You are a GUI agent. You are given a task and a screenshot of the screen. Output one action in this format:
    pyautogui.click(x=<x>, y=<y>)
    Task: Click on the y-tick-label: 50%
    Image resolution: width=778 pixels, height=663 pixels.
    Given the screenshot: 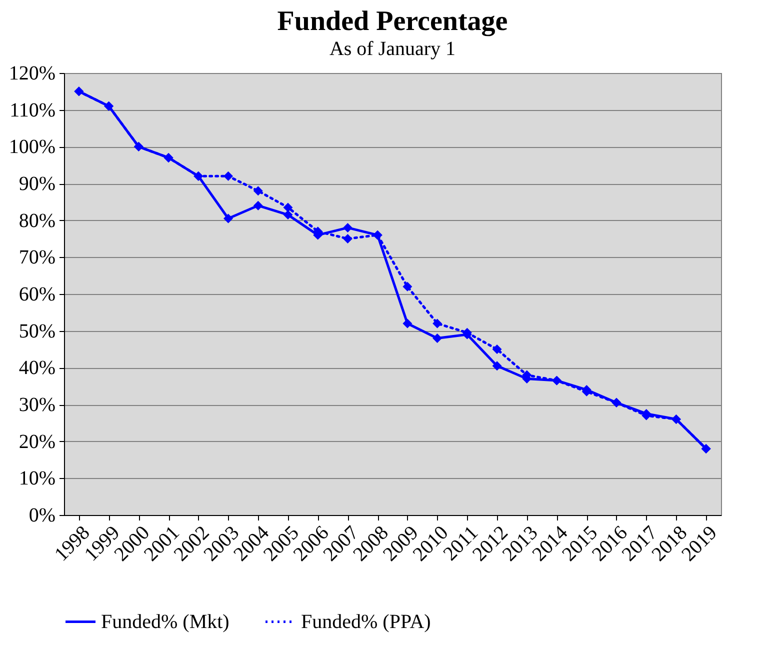 What is the action you would take?
    pyautogui.click(x=37, y=331)
    